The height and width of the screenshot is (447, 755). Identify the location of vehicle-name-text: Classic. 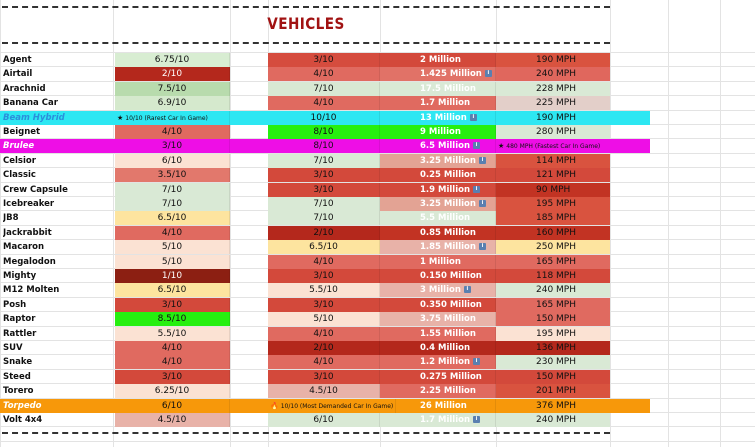
(19, 175).